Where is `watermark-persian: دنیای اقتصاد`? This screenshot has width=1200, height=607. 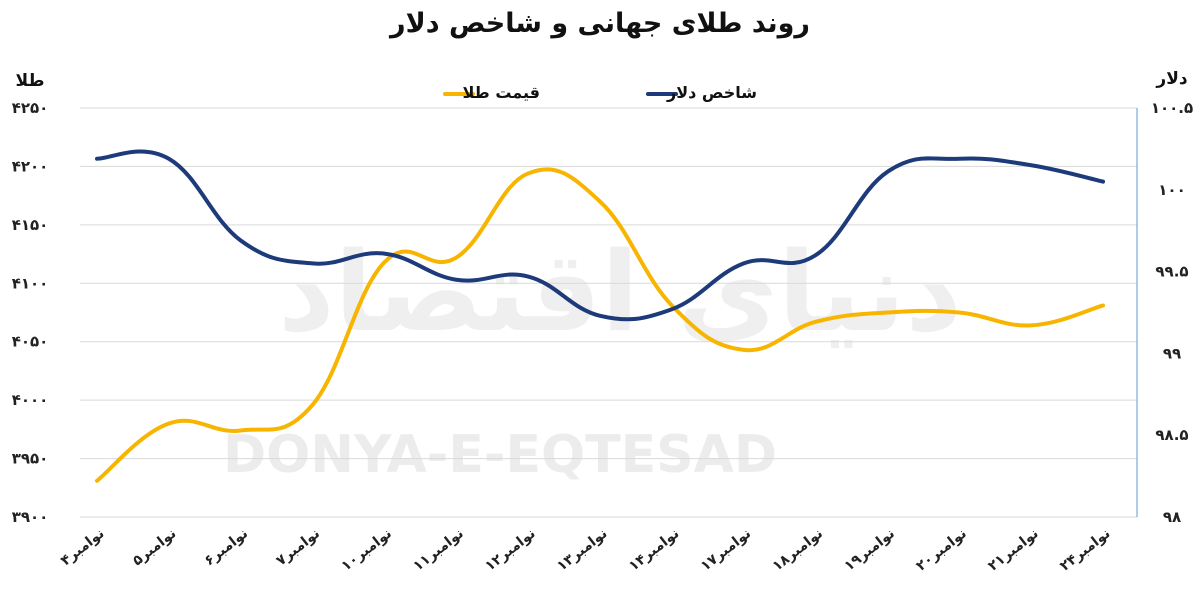 watermark-persian: دنیای اقتصاد is located at coordinates (620, 292).